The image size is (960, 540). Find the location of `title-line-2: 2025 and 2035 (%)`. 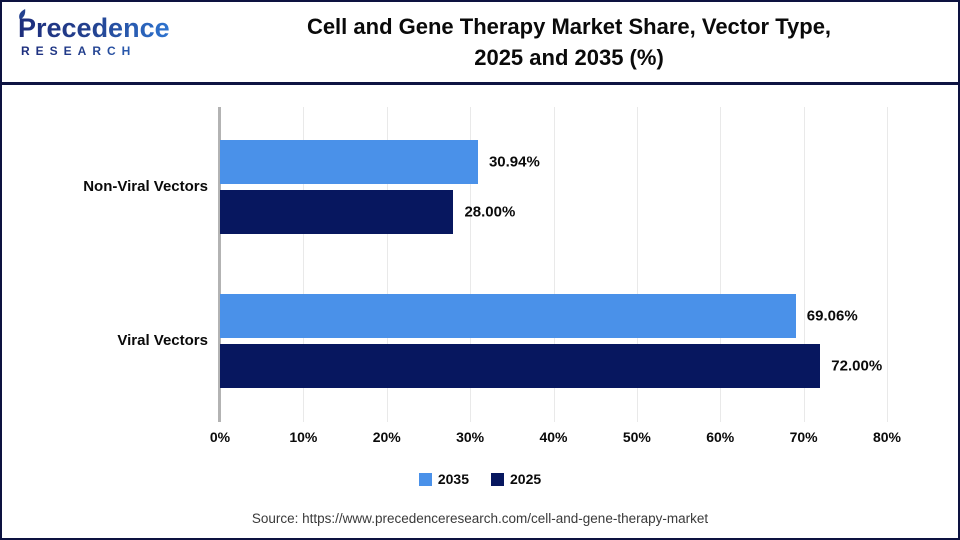

title-line-2: 2025 and 2035 (%) is located at coordinates (569, 57).